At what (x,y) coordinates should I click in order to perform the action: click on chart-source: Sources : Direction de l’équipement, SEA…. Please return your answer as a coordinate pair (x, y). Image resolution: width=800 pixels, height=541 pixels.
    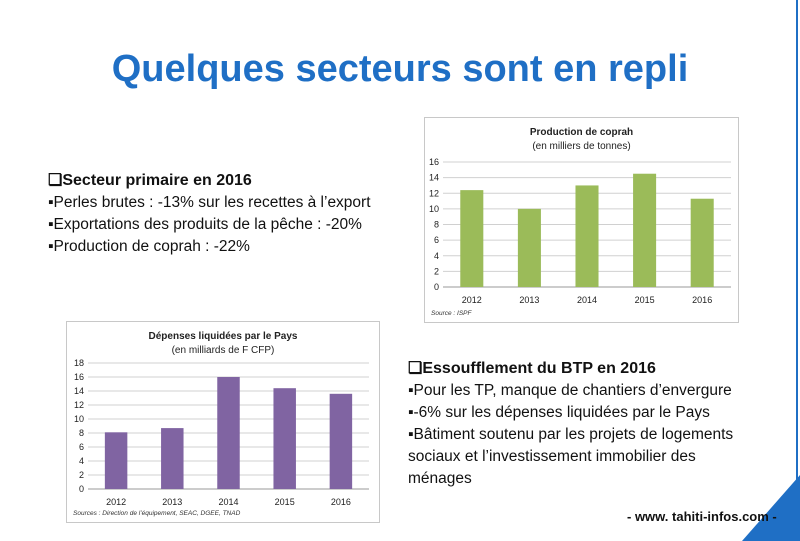
    Looking at the image, I should click on (157, 513).